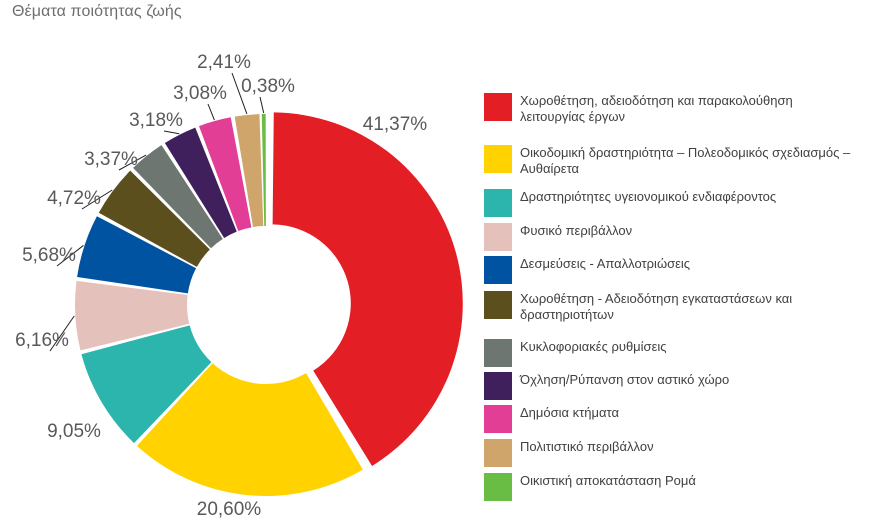 This screenshot has width=872, height=531. What do you see at coordinates (672, 419) in the screenshot?
I see `legend-item: Δημόσια κτήματα` at bounding box center [672, 419].